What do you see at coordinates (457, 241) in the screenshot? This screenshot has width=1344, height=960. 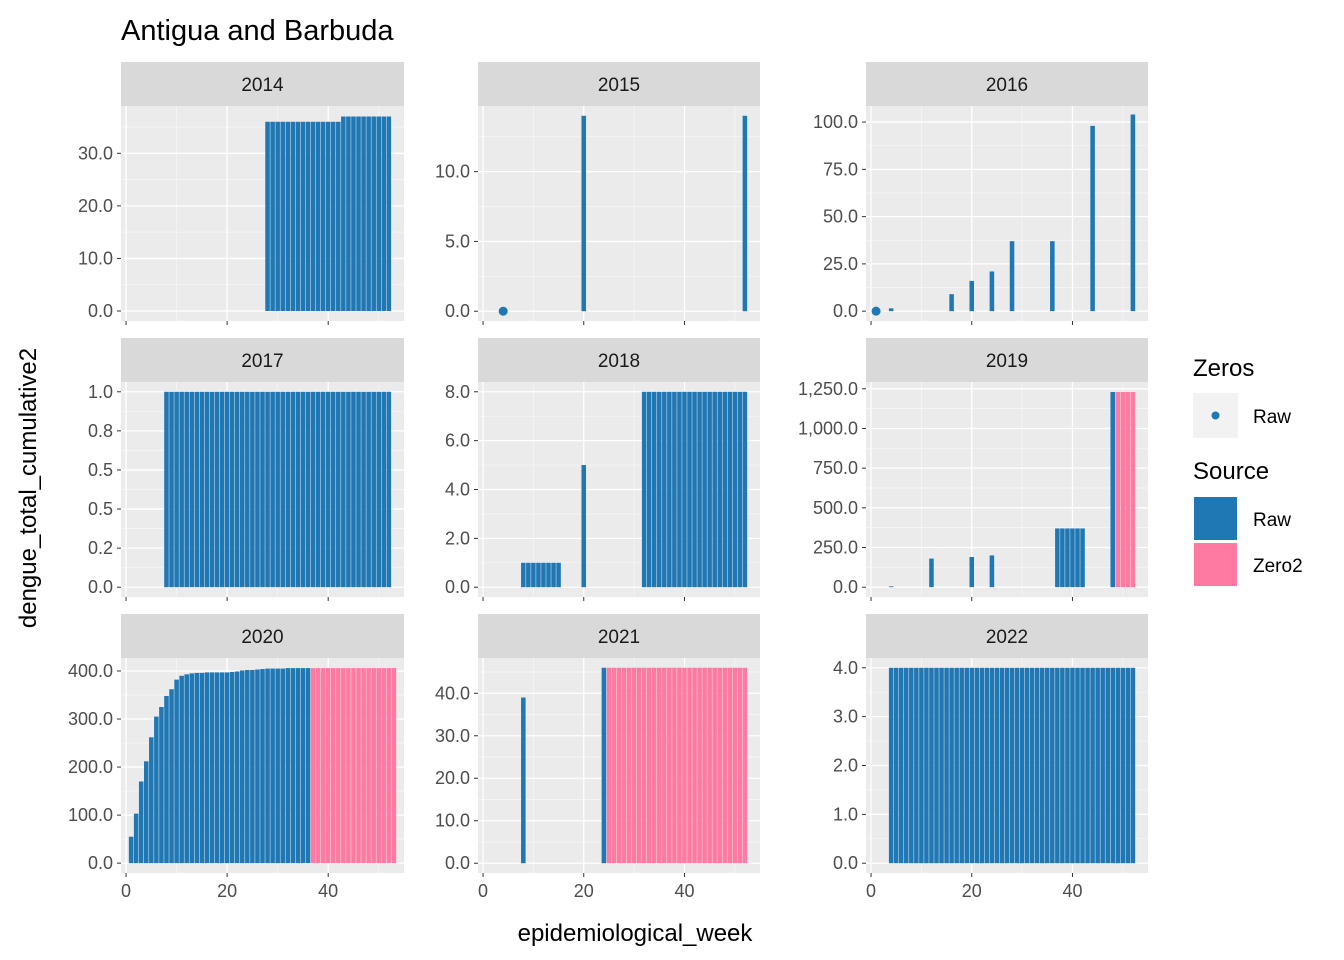 I see `y-tick-label: 5.0` at bounding box center [457, 241].